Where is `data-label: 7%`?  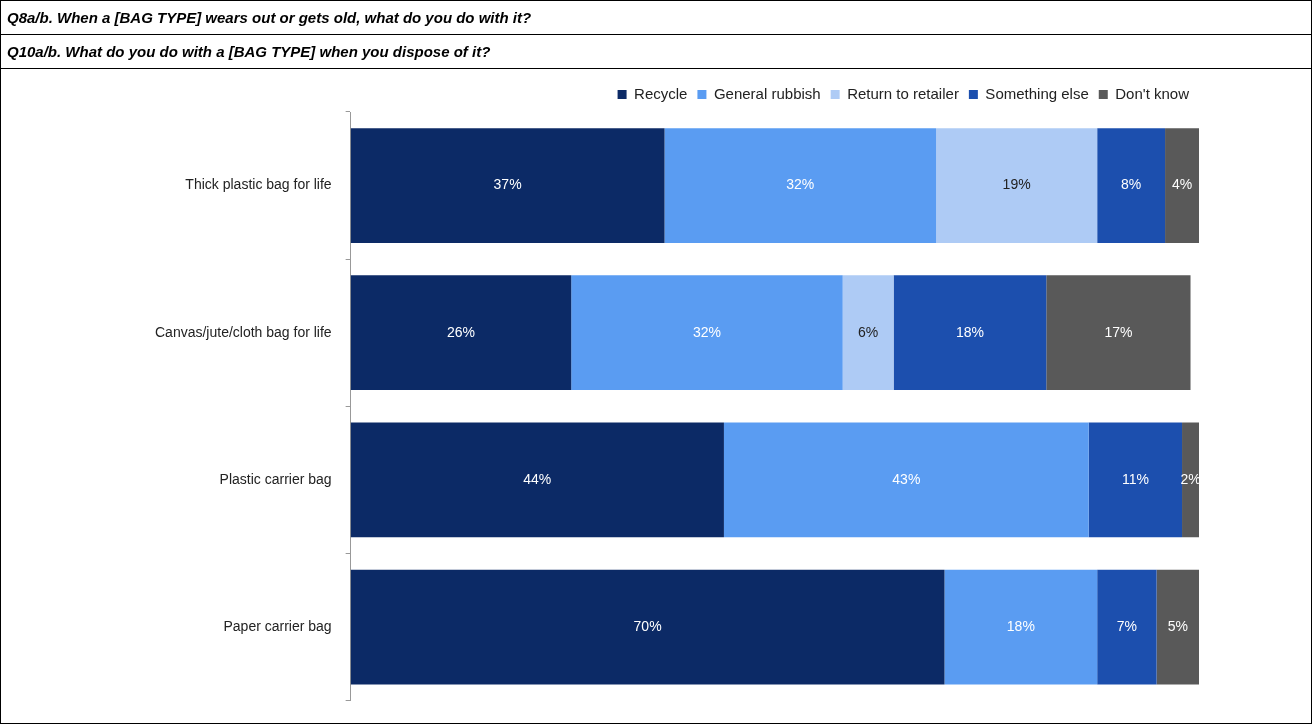 data-label: 7% is located at coordinates (1127, 625).